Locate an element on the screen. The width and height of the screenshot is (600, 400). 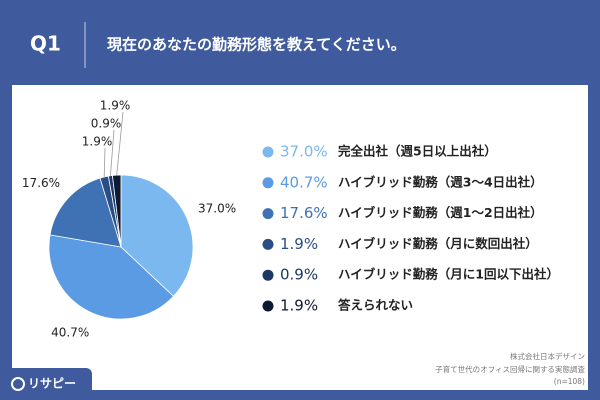
legend-label: ハイブリッド勤務（週1〜2日出社） is located at coordinates (440, 212).